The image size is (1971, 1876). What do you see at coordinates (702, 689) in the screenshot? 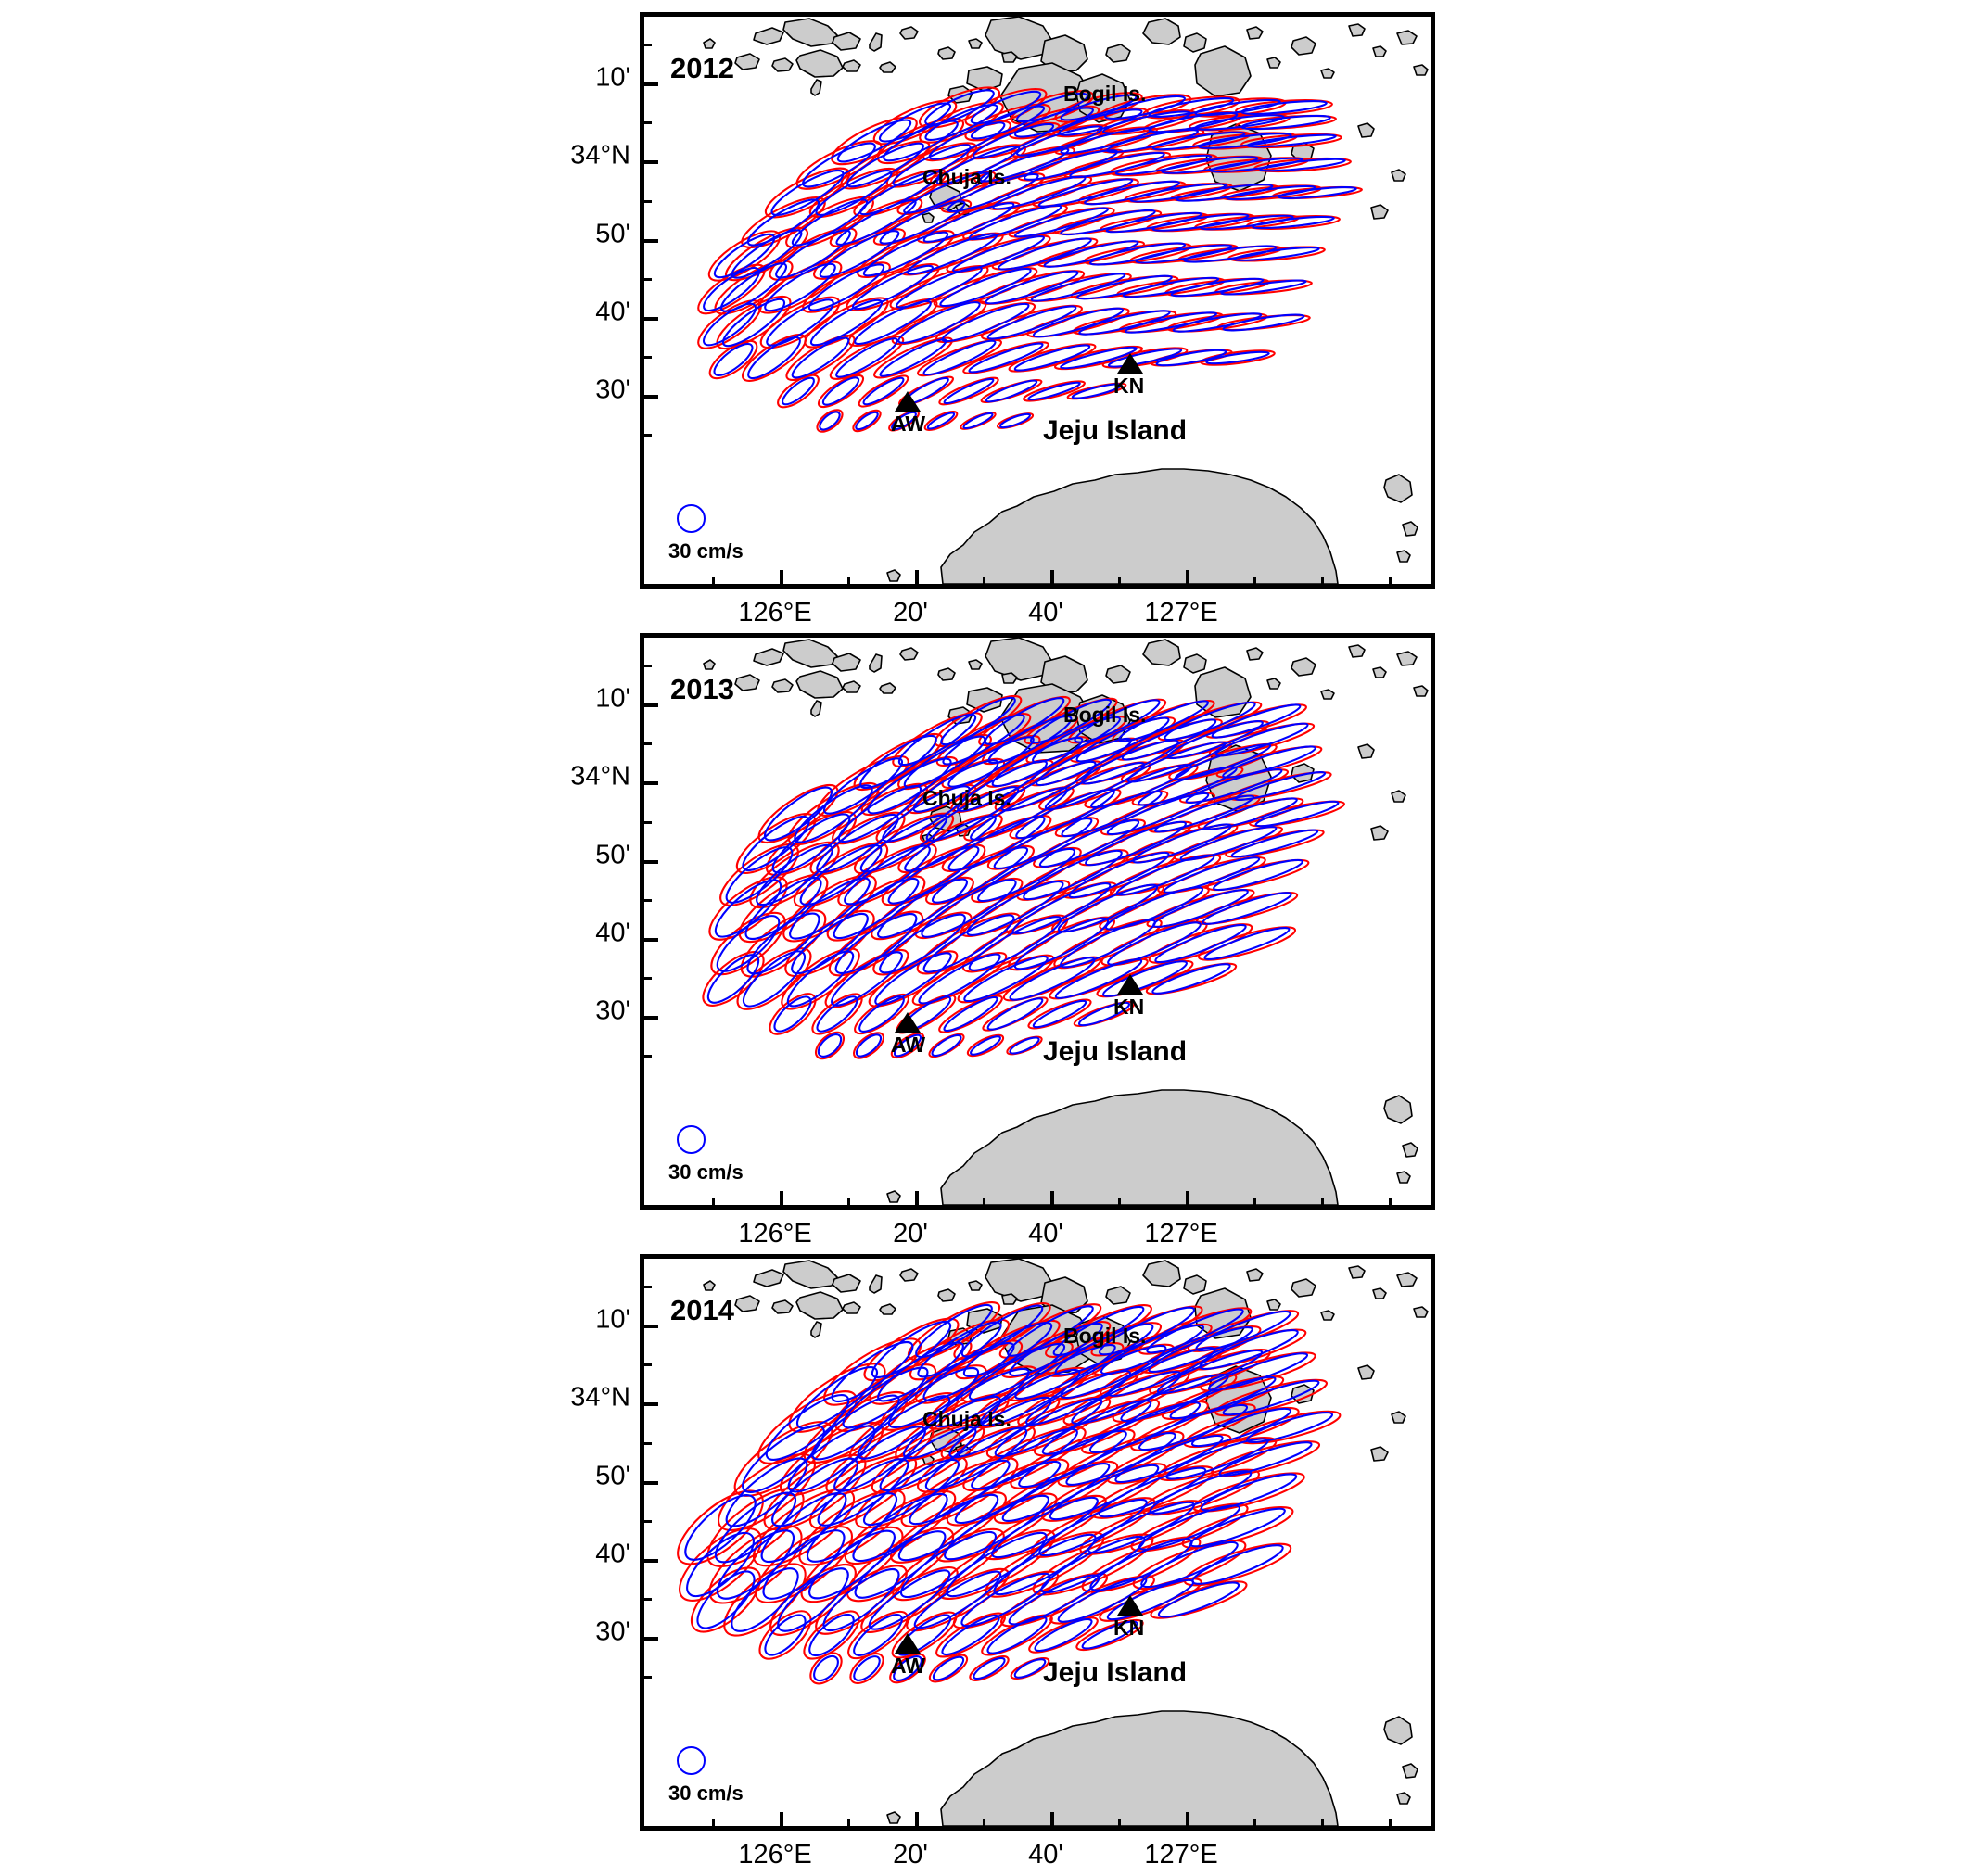
I see `panel-year-label: 2013` at bounding box center [702, 689].